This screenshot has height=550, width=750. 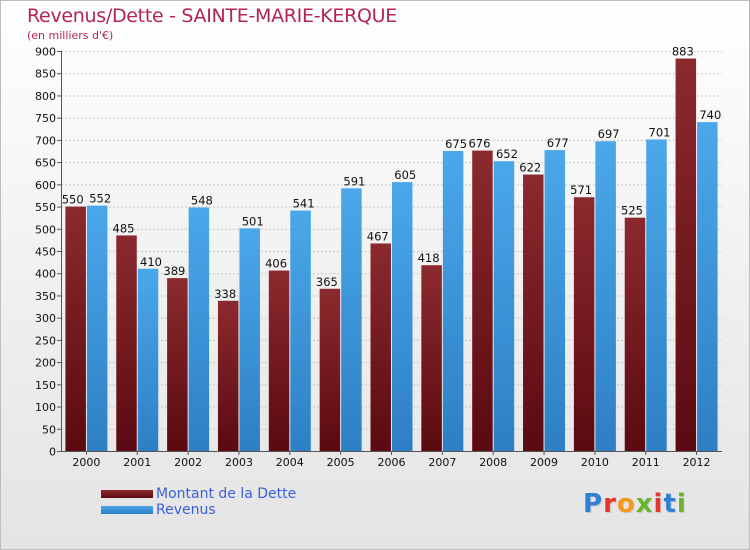 What do you see at coordinates (456, 144) in the screenshot?
I see `value-label-revenue-2007: 675` at bounding box center [456, 144].